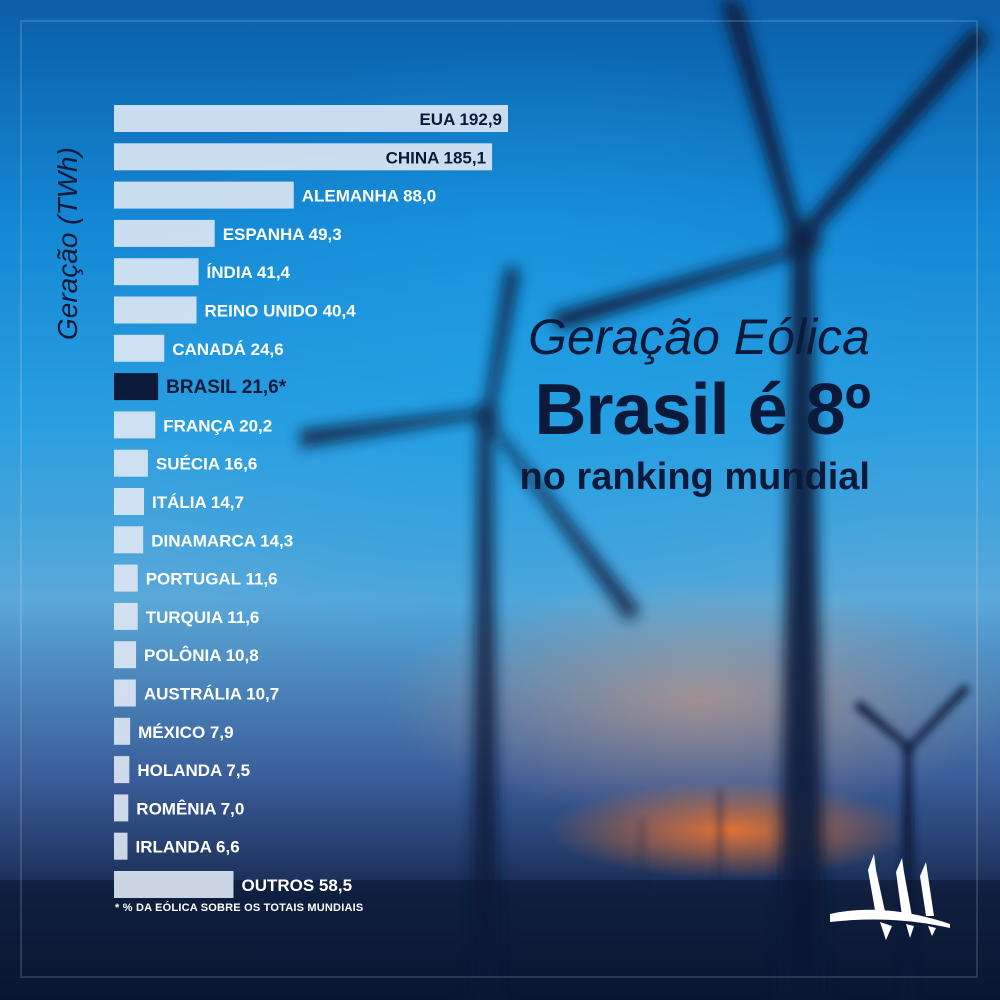 The width and height of the screenshot is (1000, 1000). Describe the element at coordinates (239, 908) in the screenshot. I see `footnote: * % DA EÓLICA SOBRE OS TOTAIS MUNDIAIS` at that location.